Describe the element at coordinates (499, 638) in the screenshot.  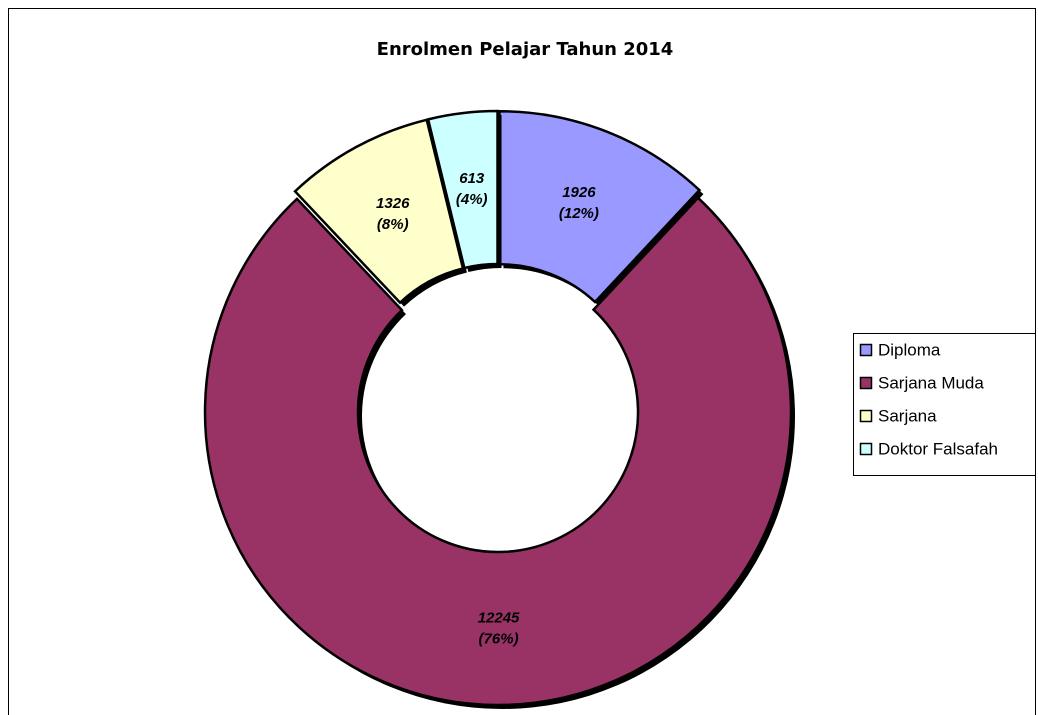
I see `data-label-percent: (76%)` at that location.